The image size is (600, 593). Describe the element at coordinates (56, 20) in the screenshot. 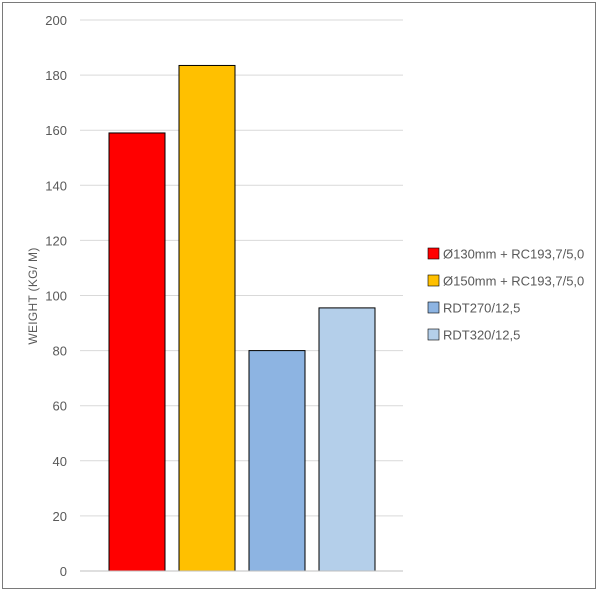

I see `y-tick-label: 200` at that location.